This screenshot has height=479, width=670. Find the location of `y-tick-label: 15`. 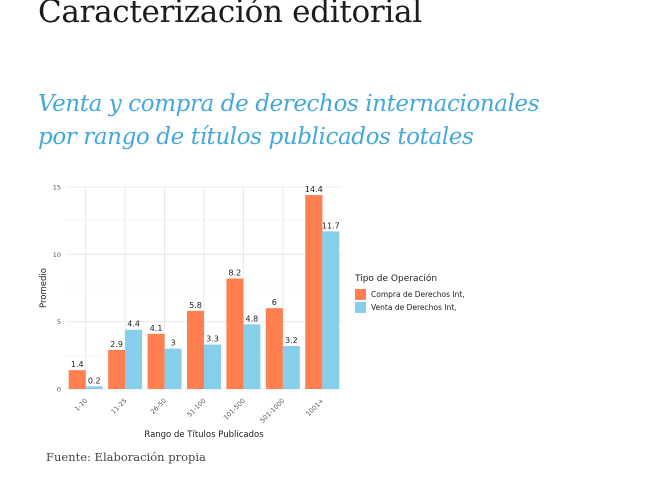

y-tick-label: 15 is located at coordinates (57, 188).